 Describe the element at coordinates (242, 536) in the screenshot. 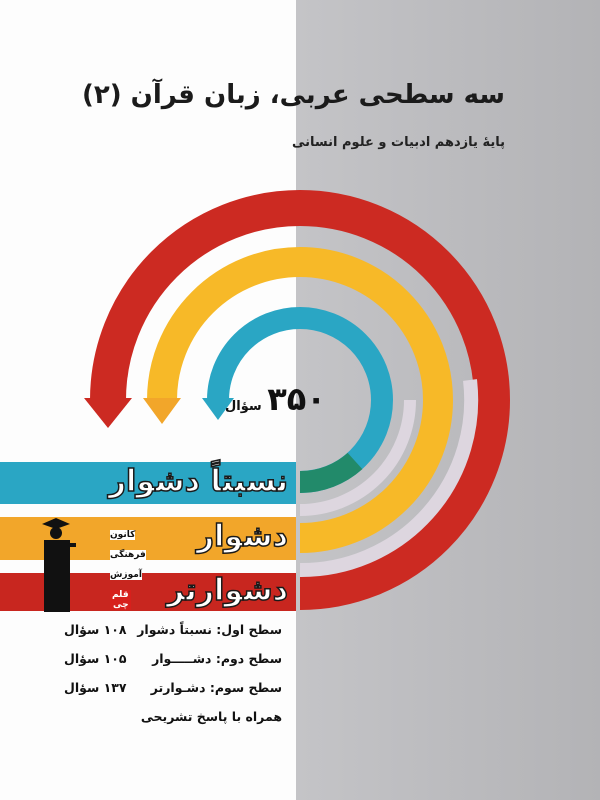

I see `band-label: دشوار` at that location.